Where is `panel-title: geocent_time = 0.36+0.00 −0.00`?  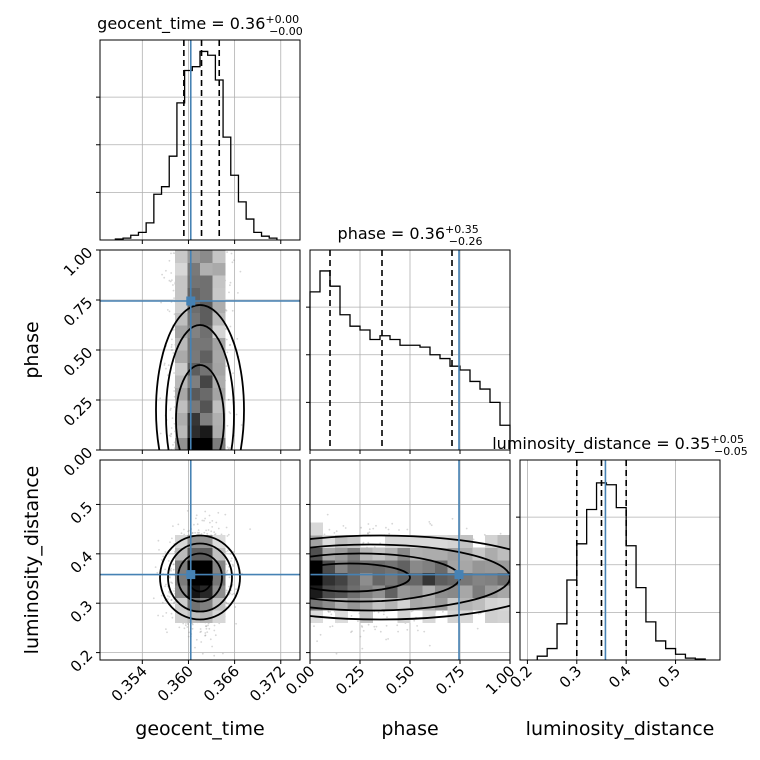
panel-title: geocent_time = 0.36+0.00 −0.00 is located at coordinates (200, 25).